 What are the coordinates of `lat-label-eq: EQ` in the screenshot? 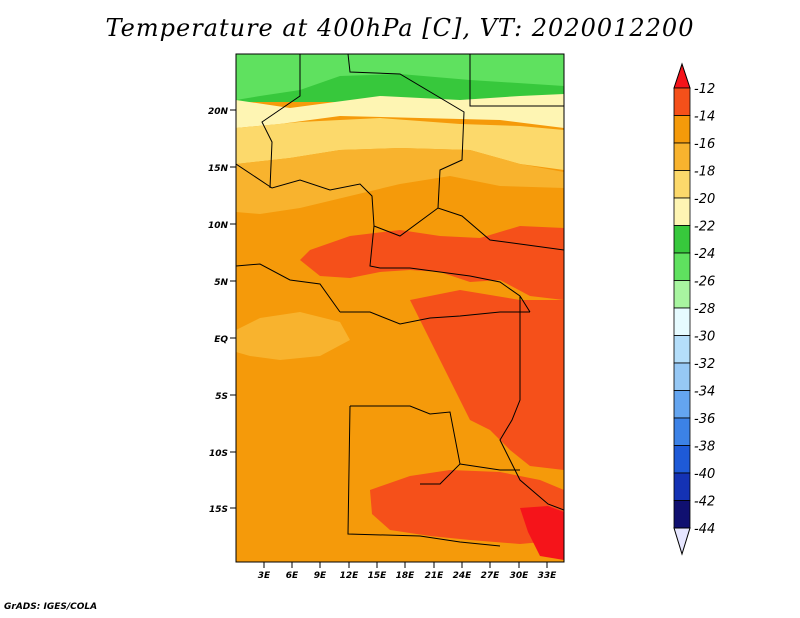 It's located at (221, 340).